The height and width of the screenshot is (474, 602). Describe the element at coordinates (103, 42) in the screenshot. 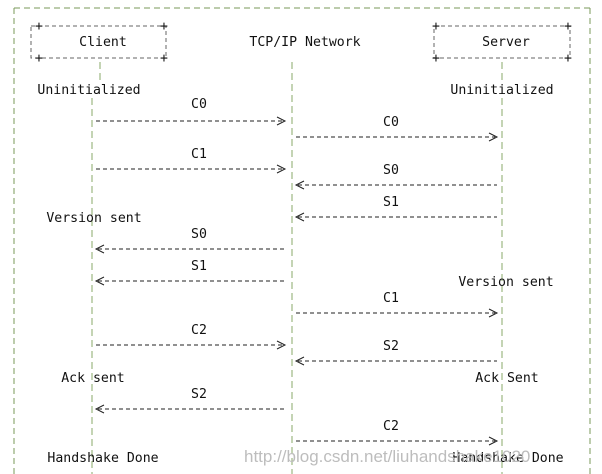

I see `client-label: Client` at that location.